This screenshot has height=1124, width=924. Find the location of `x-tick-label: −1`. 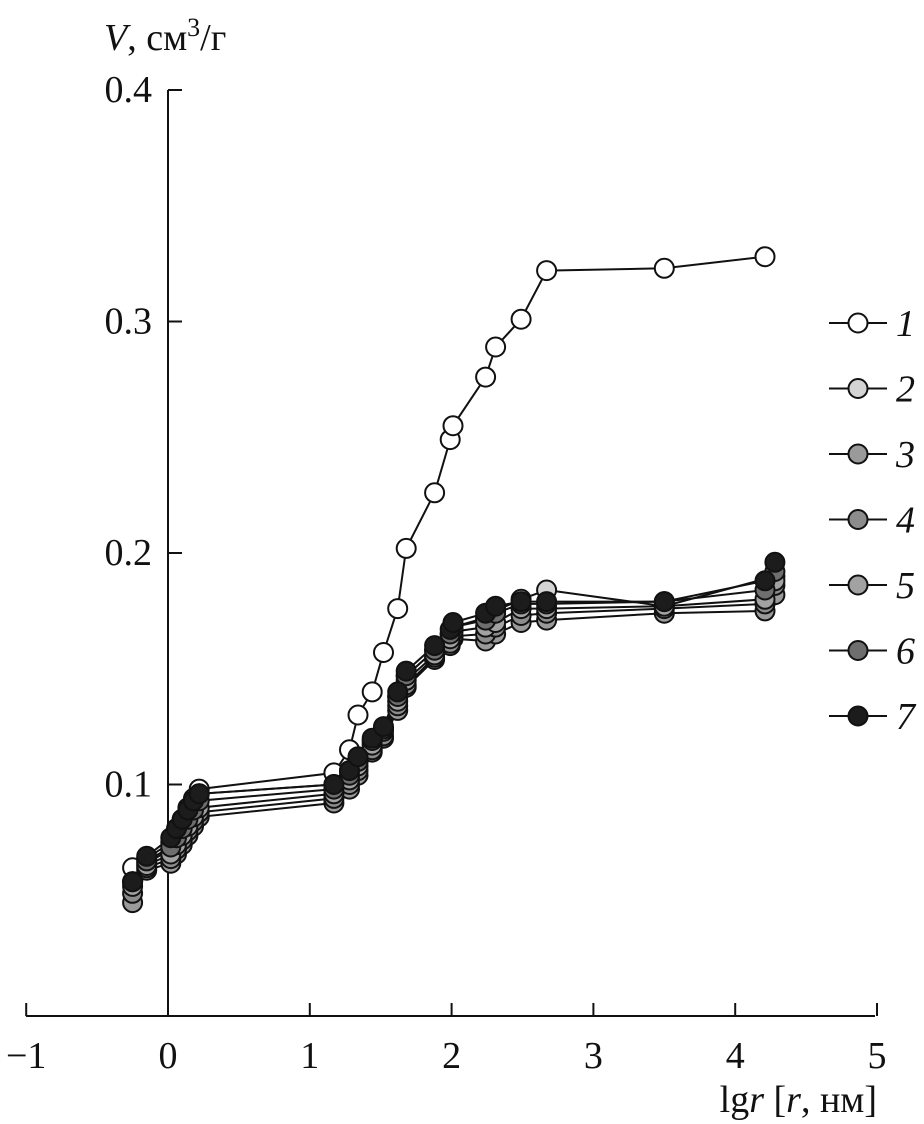

x-tick-label: −1 is located at coordinates (26, 1056).